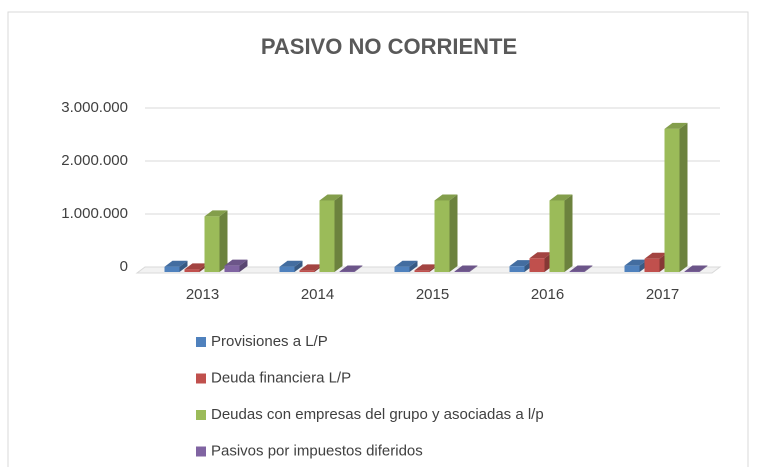 The image size is (763, 467). Describe the element at coordinates (202, 294) in the screenshot. I see `x-tick-label: 2013` at that location.